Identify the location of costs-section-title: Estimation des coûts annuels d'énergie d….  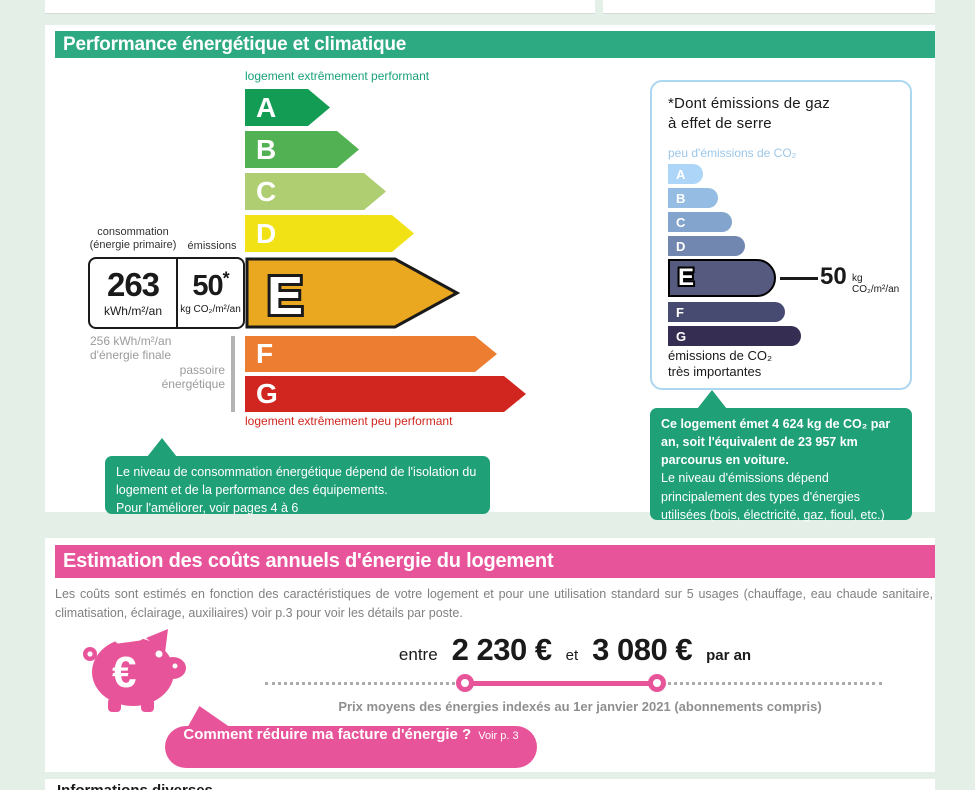
(495, 561).